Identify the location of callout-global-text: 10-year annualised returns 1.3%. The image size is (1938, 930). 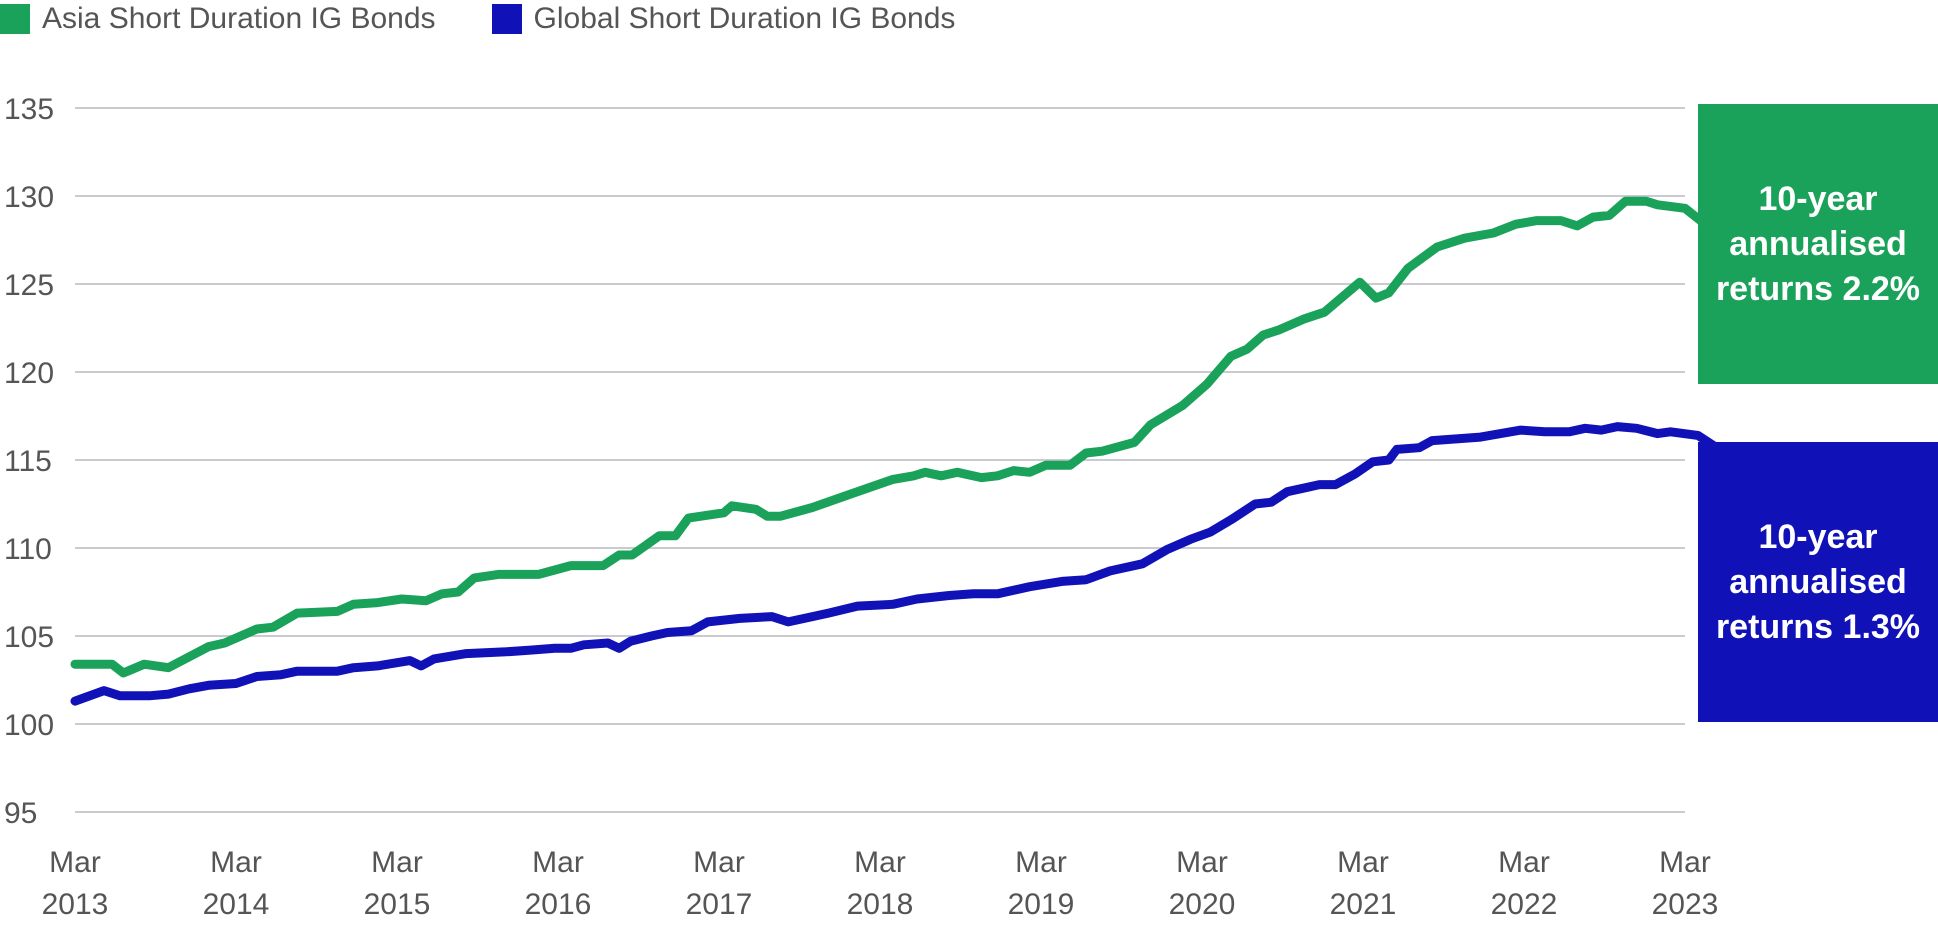
(1818, 581).